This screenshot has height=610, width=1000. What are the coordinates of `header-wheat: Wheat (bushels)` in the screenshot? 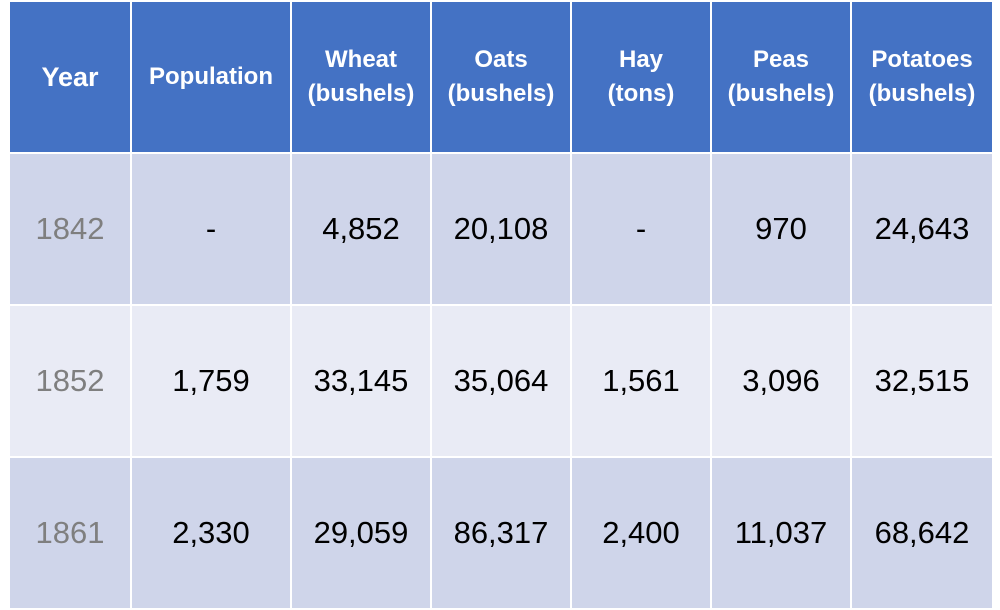 It's located at (361, 77).